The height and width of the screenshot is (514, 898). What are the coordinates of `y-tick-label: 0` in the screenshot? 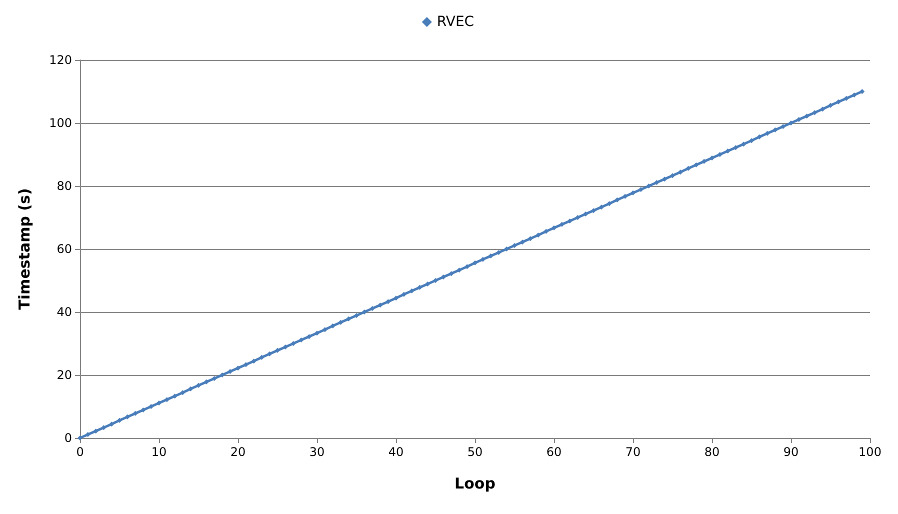 It's located at (68, 438).